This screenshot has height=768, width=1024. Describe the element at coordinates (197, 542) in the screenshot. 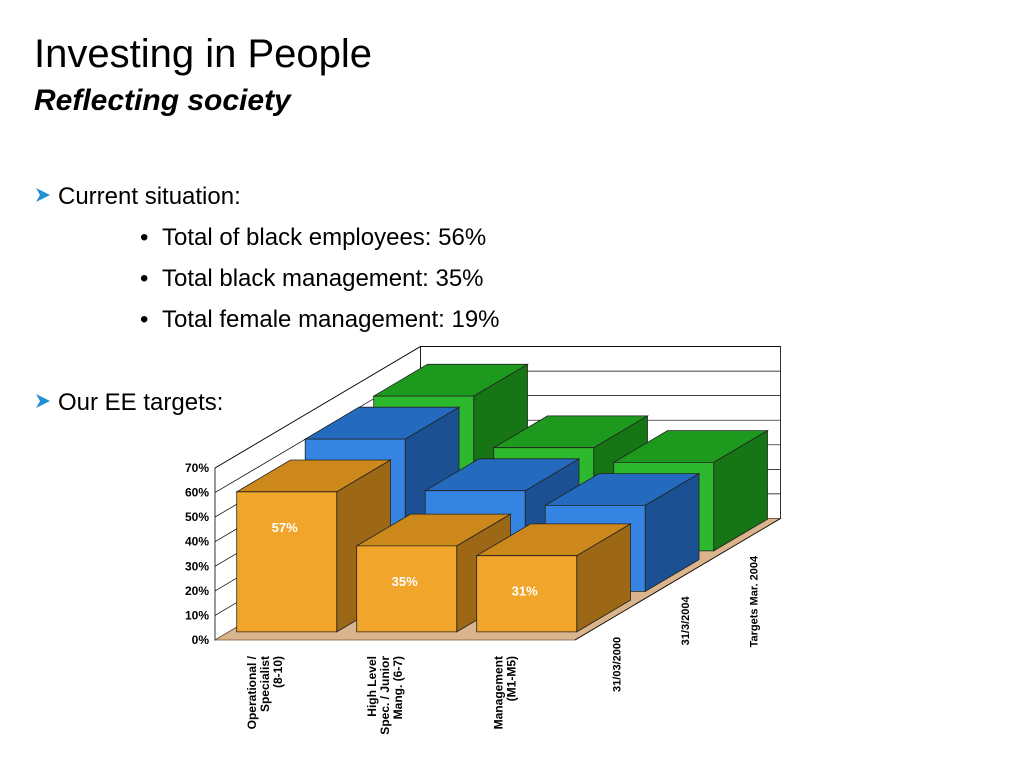

I see `y-tick-label: 40%` at that location.